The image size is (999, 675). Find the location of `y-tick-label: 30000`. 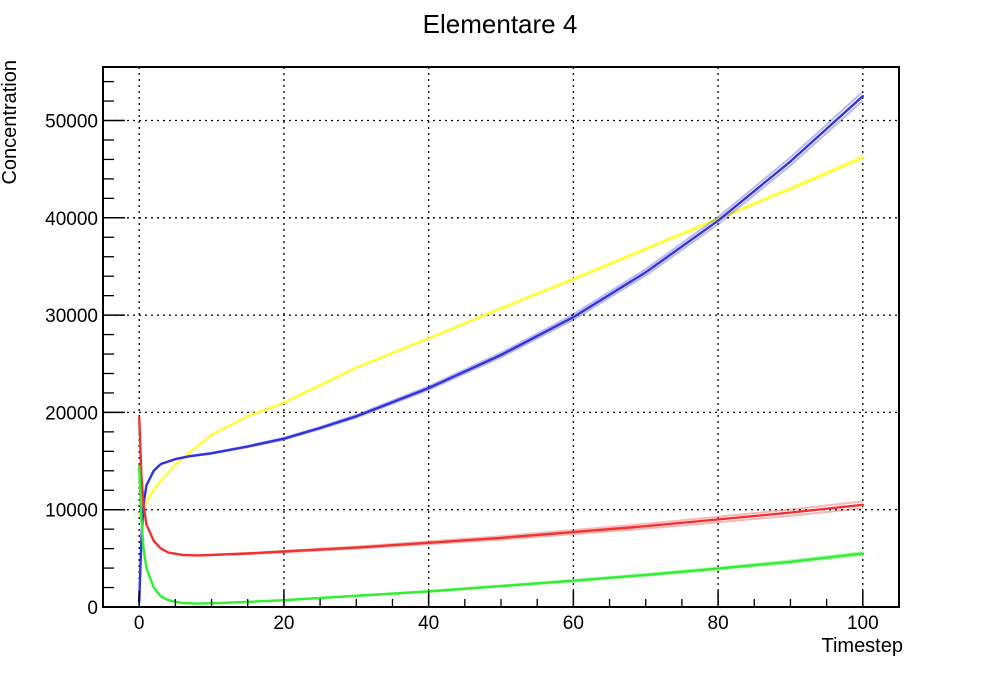

y-tick-label: 30000 is located at coordinates (71, 316).